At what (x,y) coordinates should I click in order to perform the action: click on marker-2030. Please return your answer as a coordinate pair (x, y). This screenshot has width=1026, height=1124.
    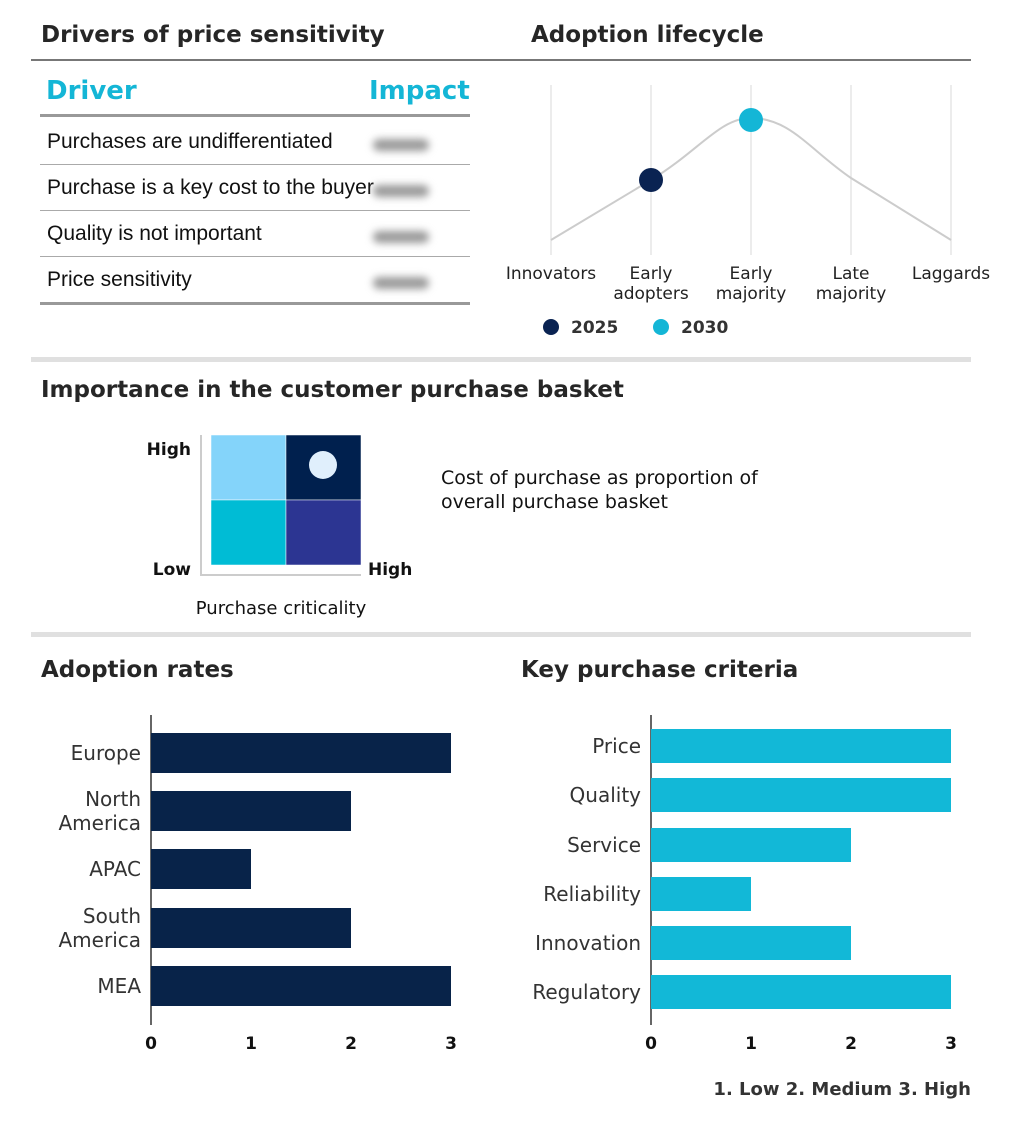
    Looking at the image, I should click on (751, 120).